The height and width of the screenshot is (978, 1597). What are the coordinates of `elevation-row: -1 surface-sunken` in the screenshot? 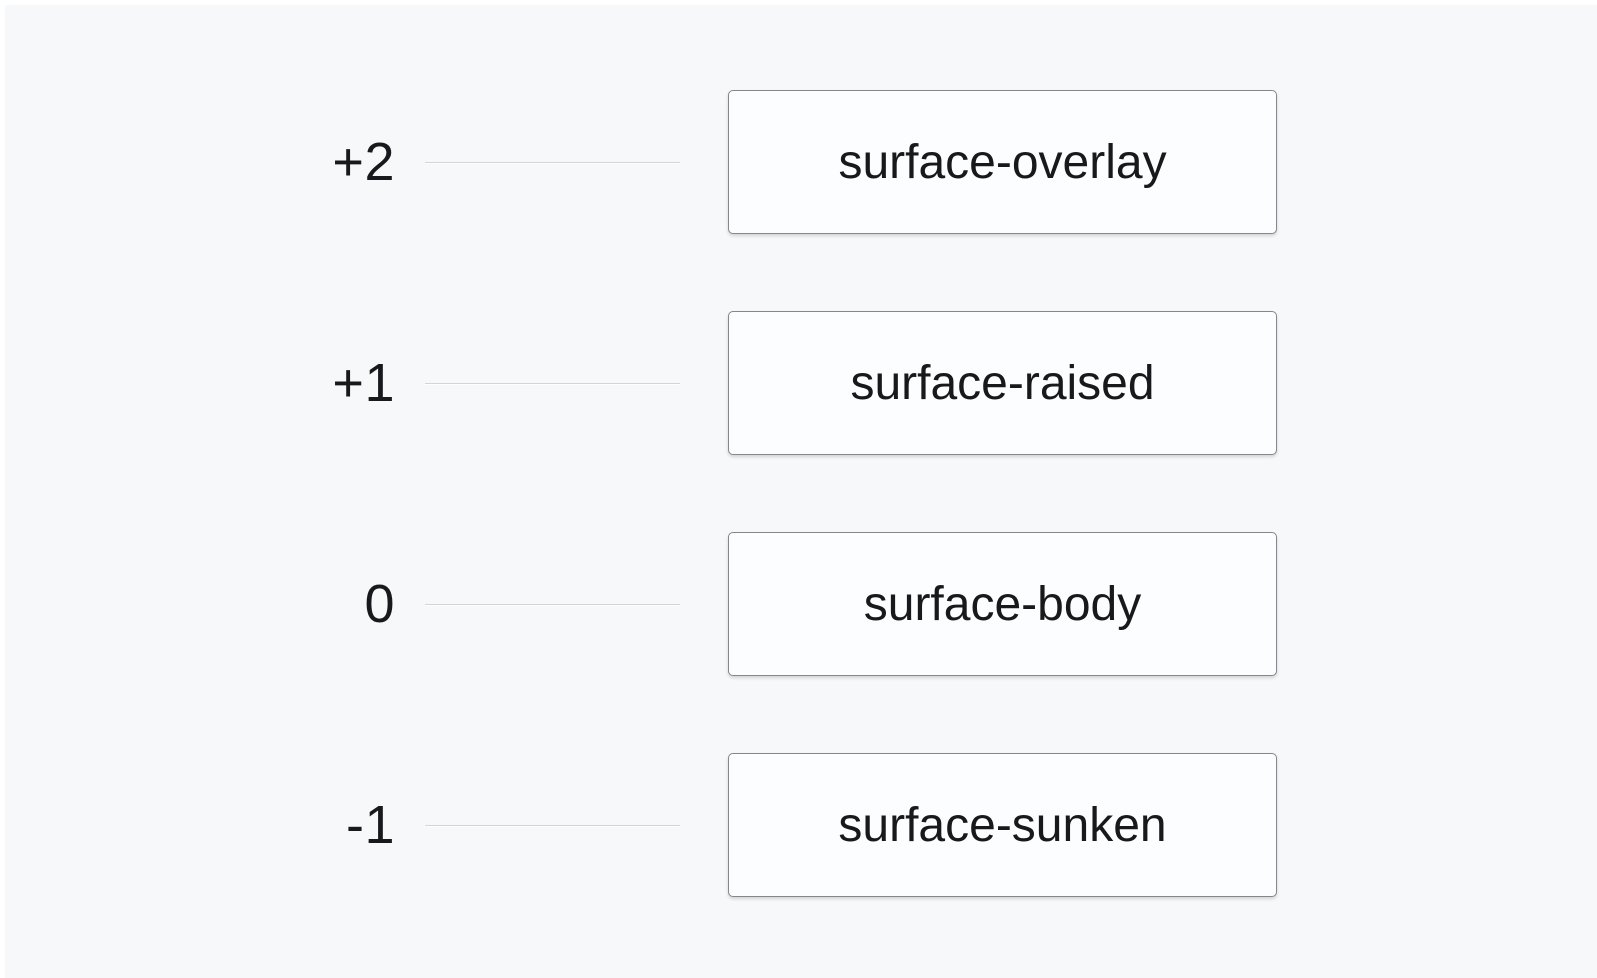 It's located at (801, 825).